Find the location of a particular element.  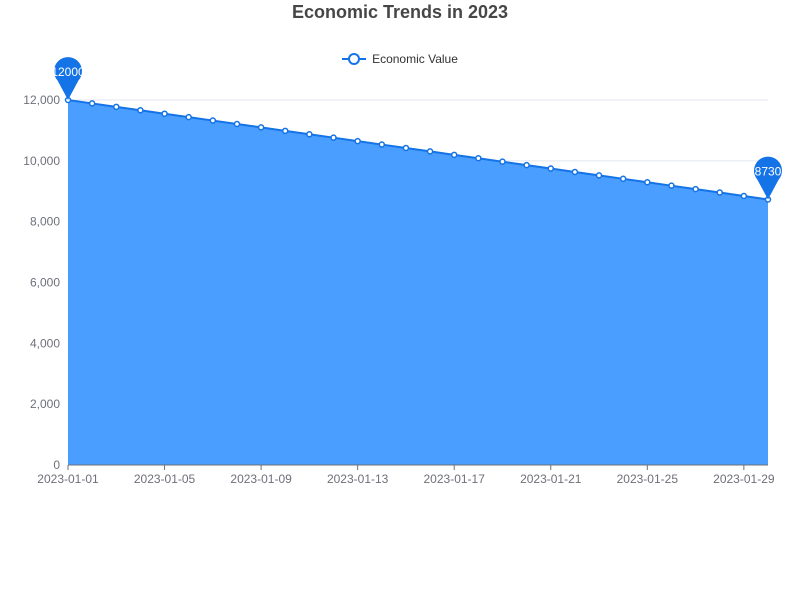

x-tick-label: 2023-01-29 is located at coordinates (744, 479).